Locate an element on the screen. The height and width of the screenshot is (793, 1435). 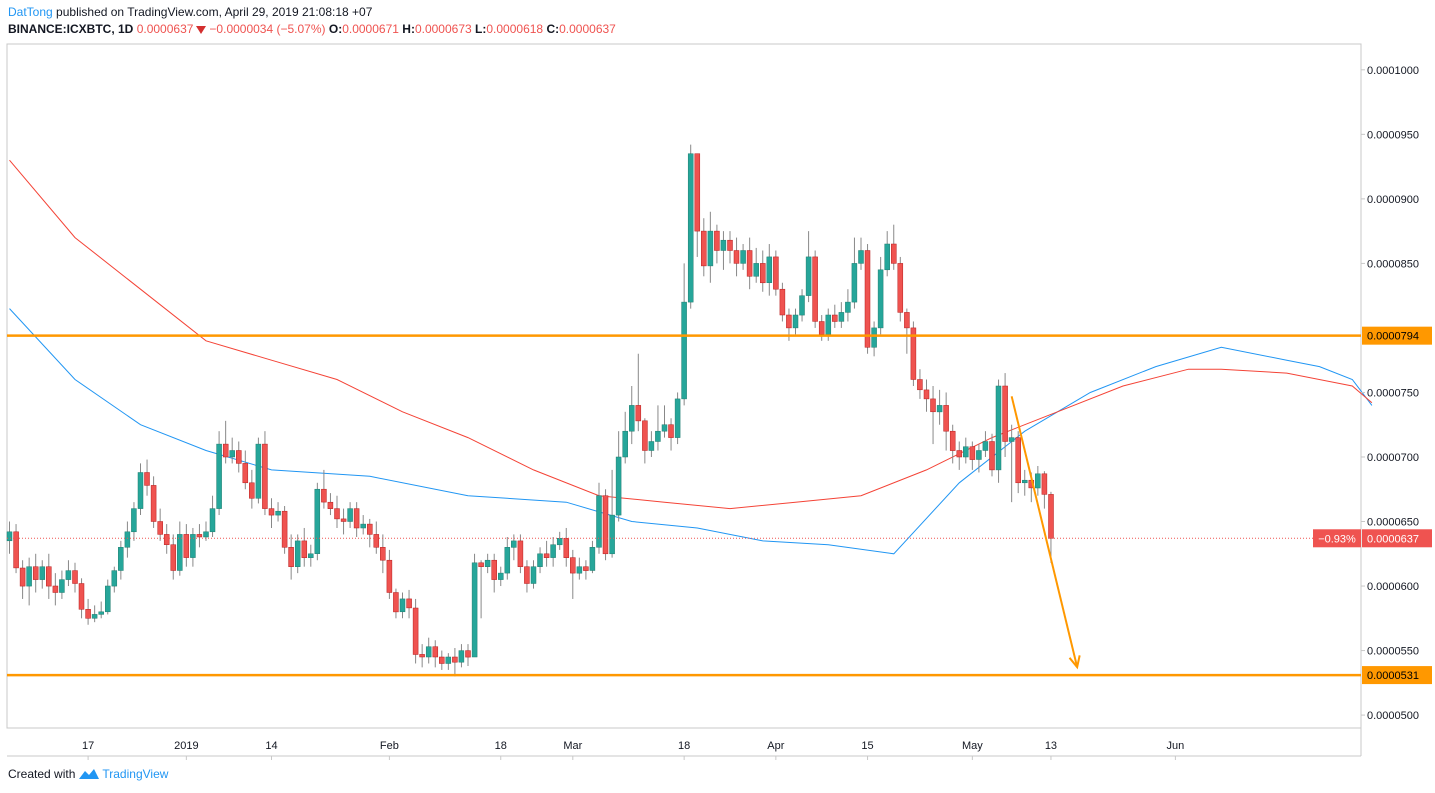
current-price-label: 0.0000637 is located at coordinates (1393, 539).